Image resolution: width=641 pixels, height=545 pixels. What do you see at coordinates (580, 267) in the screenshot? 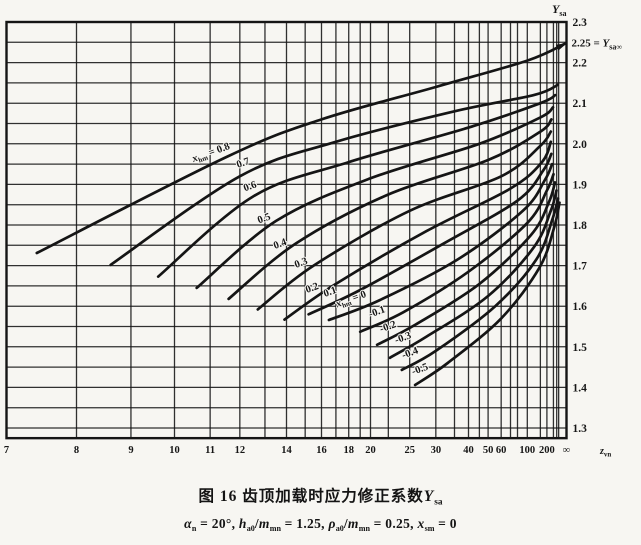
I see `y-tick-1.7: 1.7` at bounding box center [580, 267].